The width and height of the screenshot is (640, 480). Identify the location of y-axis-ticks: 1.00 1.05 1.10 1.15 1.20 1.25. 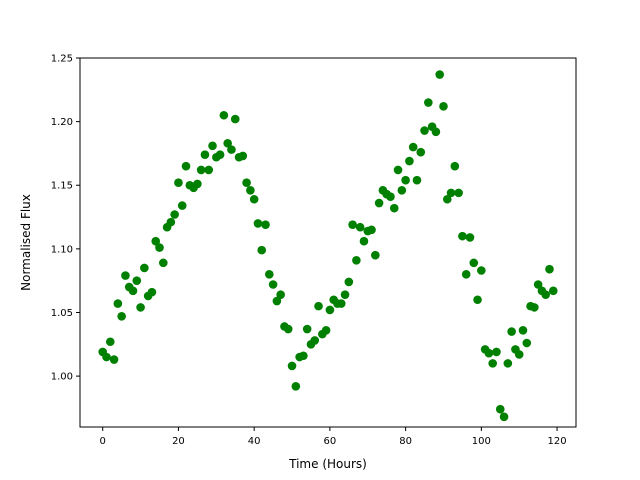
(65, 218).